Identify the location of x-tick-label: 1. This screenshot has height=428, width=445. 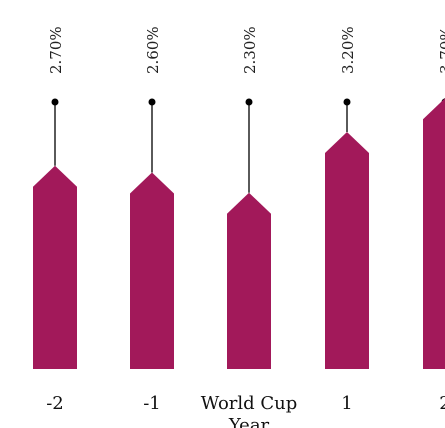
(346, 403).